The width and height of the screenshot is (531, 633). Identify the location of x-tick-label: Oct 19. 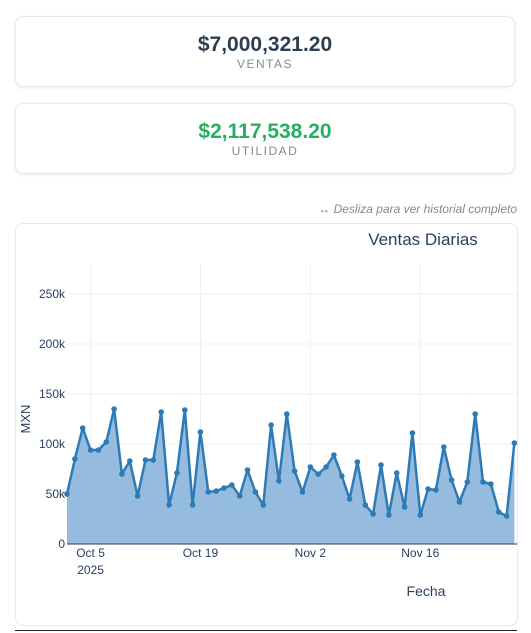
(201, 553).